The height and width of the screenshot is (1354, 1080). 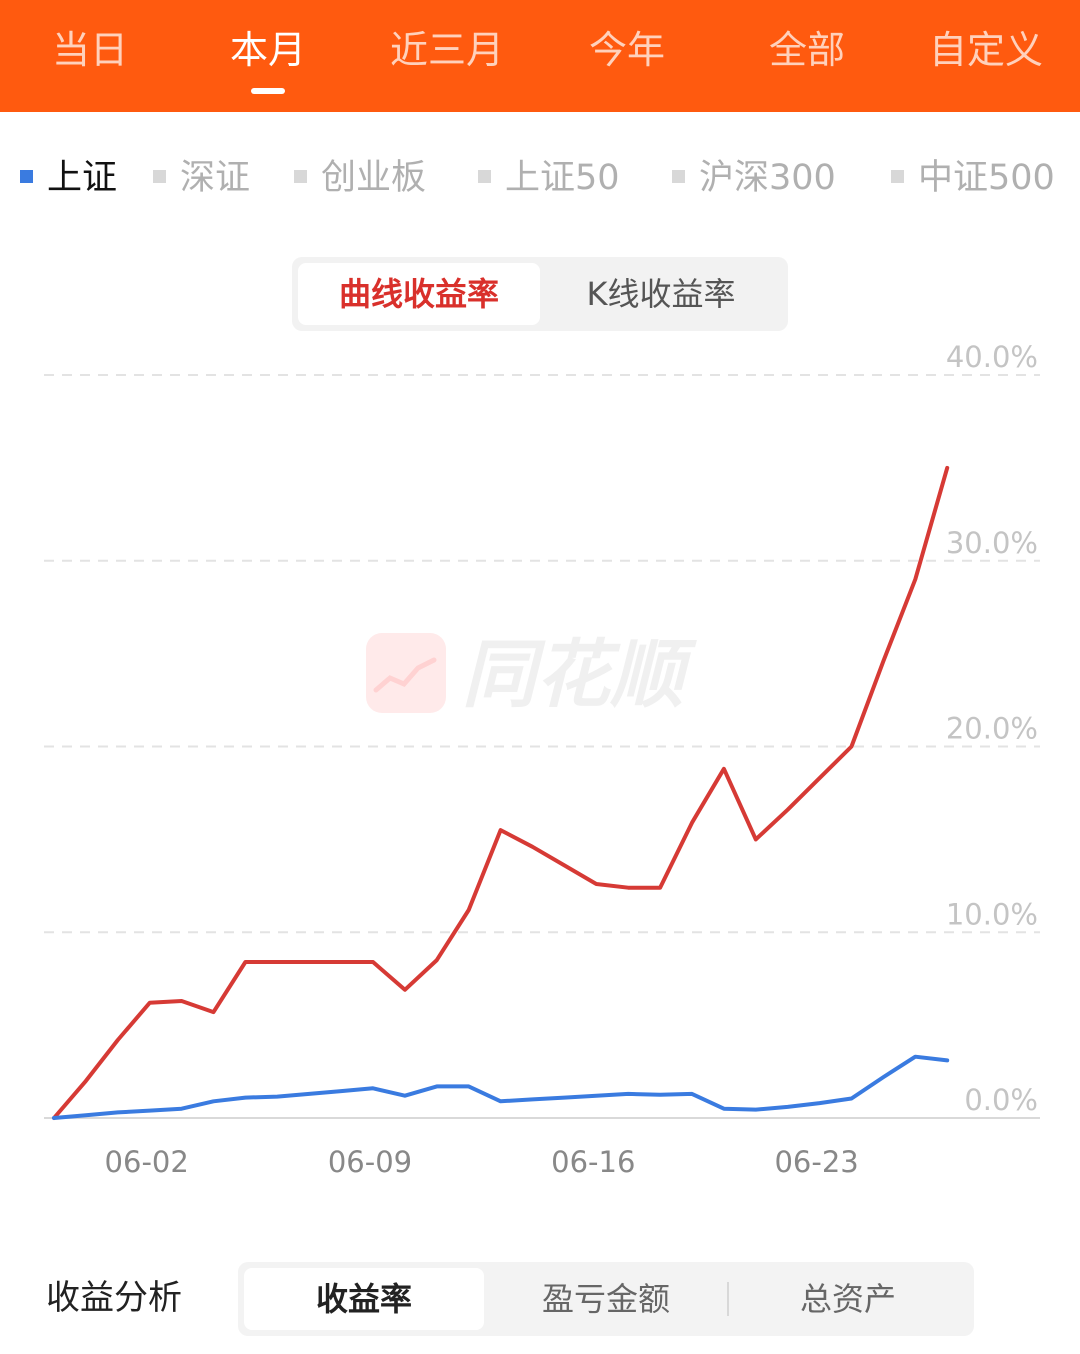 I want to click on watermark-logo-icon, so click(x=406, y=673).